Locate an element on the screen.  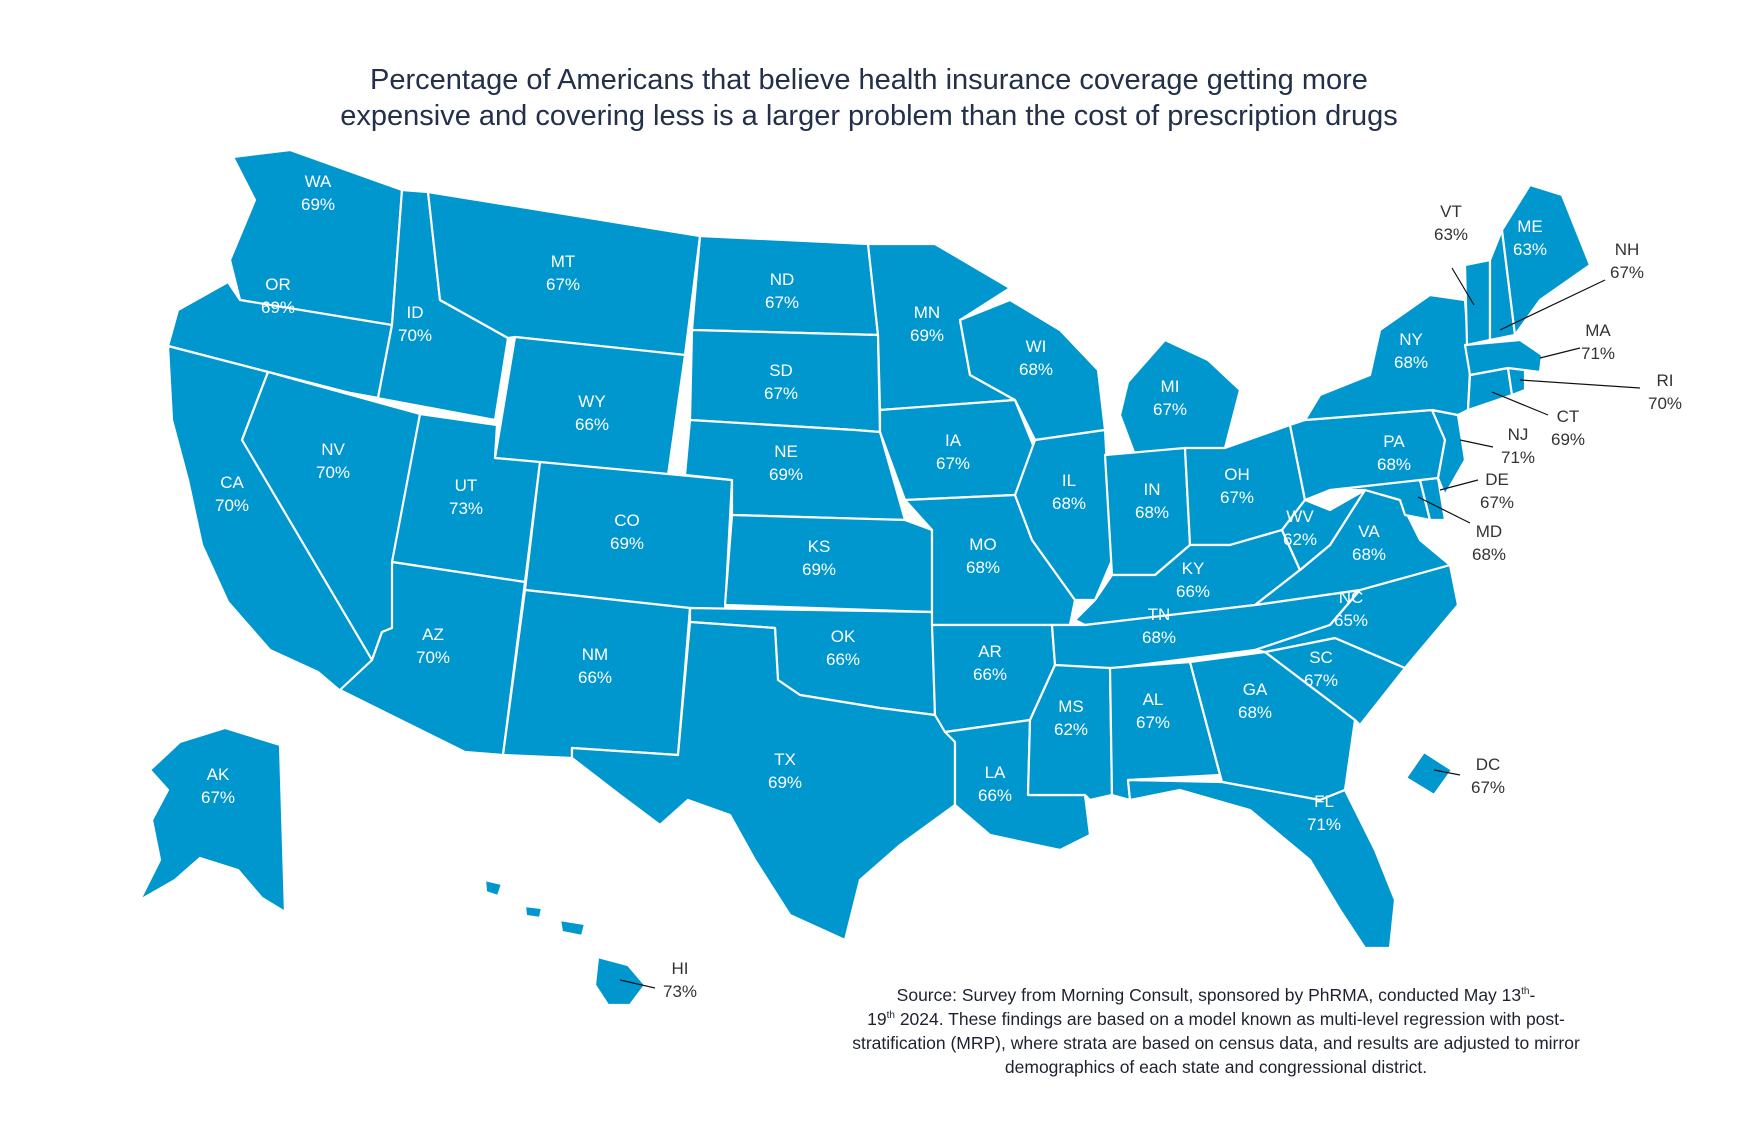
state-value-or: 69% is located at coordinates (278, 307).